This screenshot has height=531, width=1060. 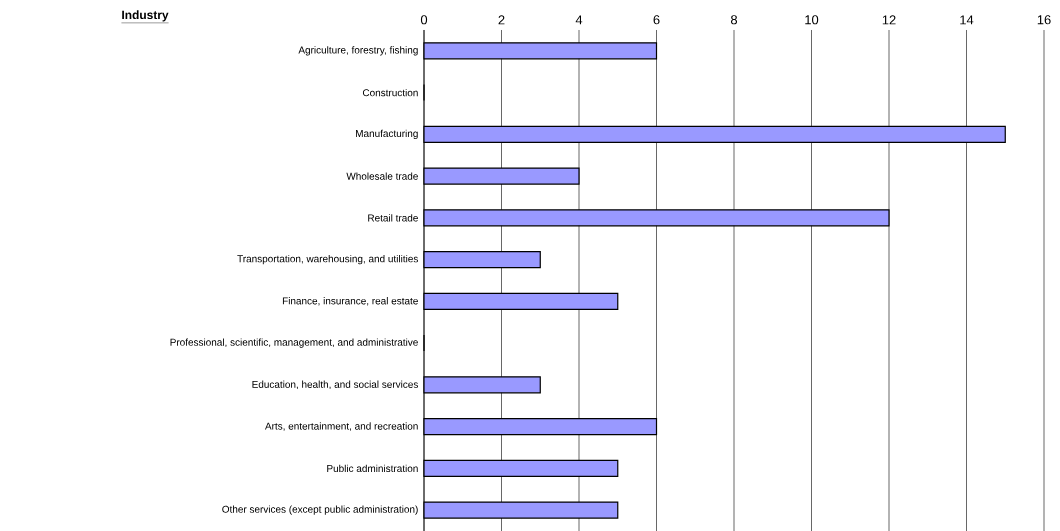 What do you see at coordinates (382, 176) in the screenshot?
I see `y-tick-label: Wholesale trade` at bounding box center [382, 176].